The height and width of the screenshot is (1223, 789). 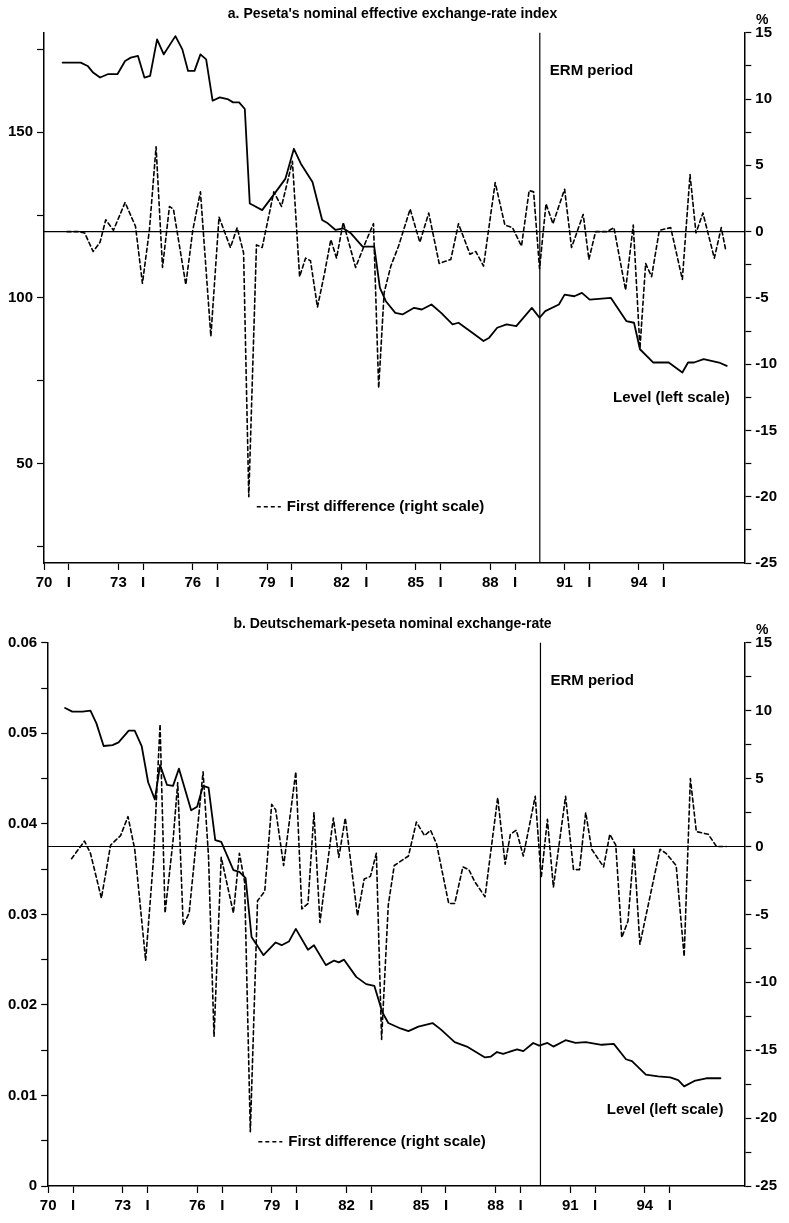 What do you see at coordinates (21, 297) in the screenshot?
I see `y-tick-label: 100` at bounding box center [21, 297].